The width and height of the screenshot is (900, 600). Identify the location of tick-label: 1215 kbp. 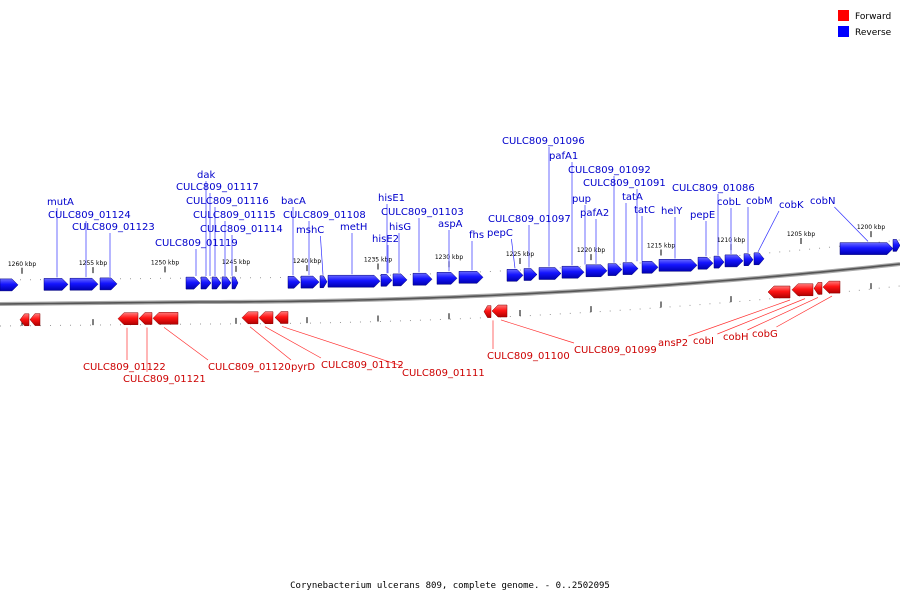
(661, 246).